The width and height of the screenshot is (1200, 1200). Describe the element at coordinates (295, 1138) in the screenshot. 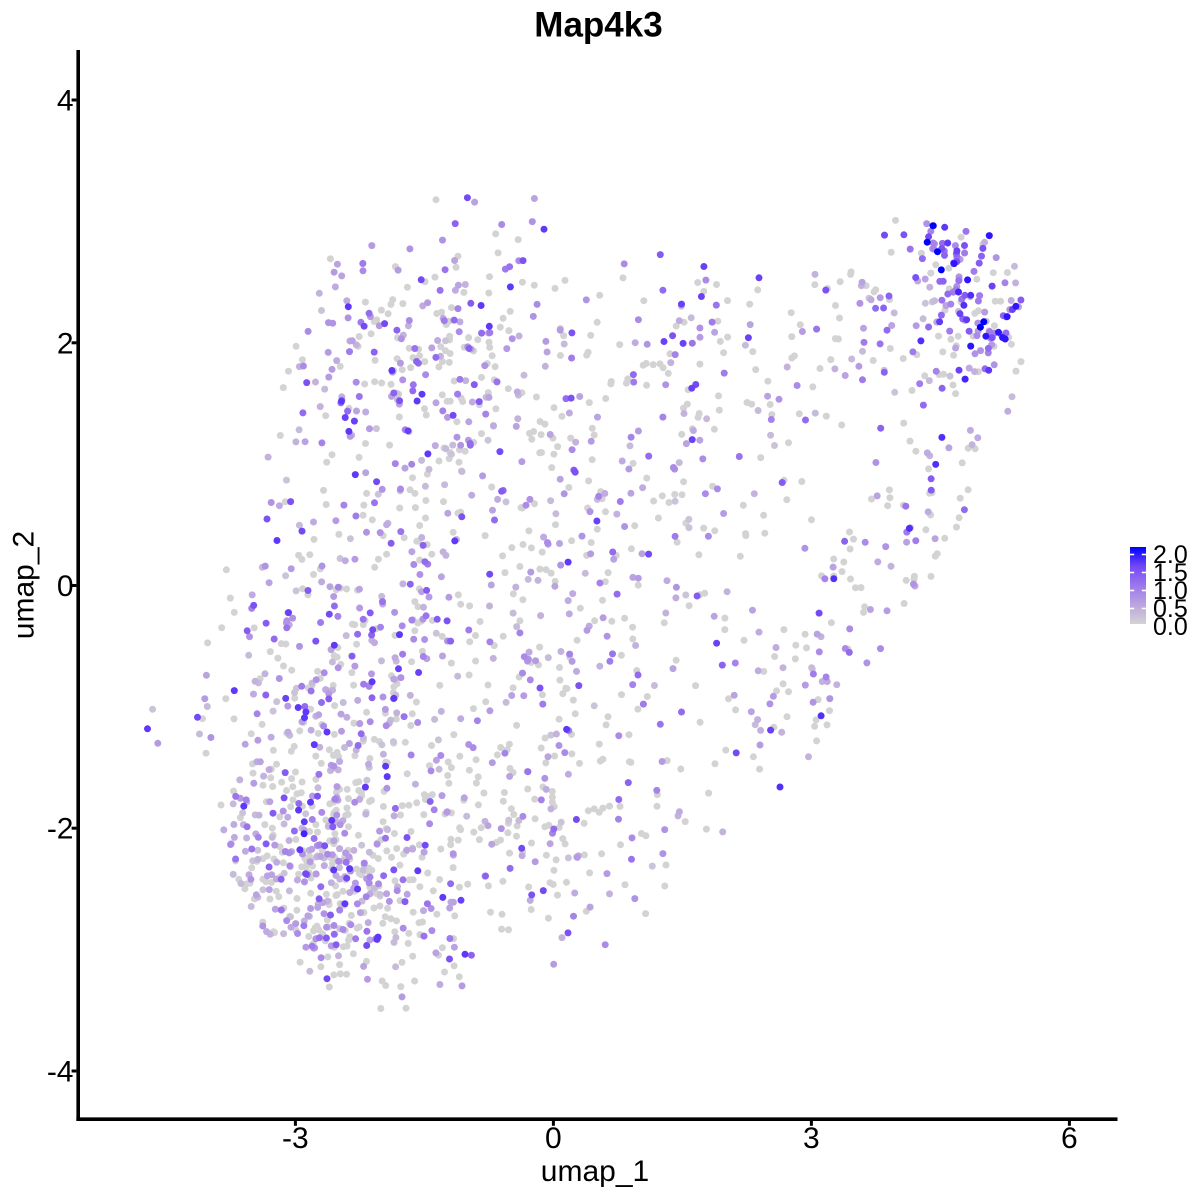

I see `svg-text: -3` at that location.